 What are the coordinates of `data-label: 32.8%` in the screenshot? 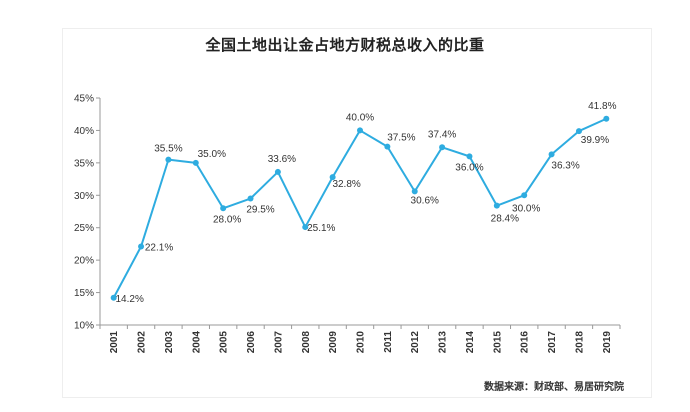 It's located at (346, 184).